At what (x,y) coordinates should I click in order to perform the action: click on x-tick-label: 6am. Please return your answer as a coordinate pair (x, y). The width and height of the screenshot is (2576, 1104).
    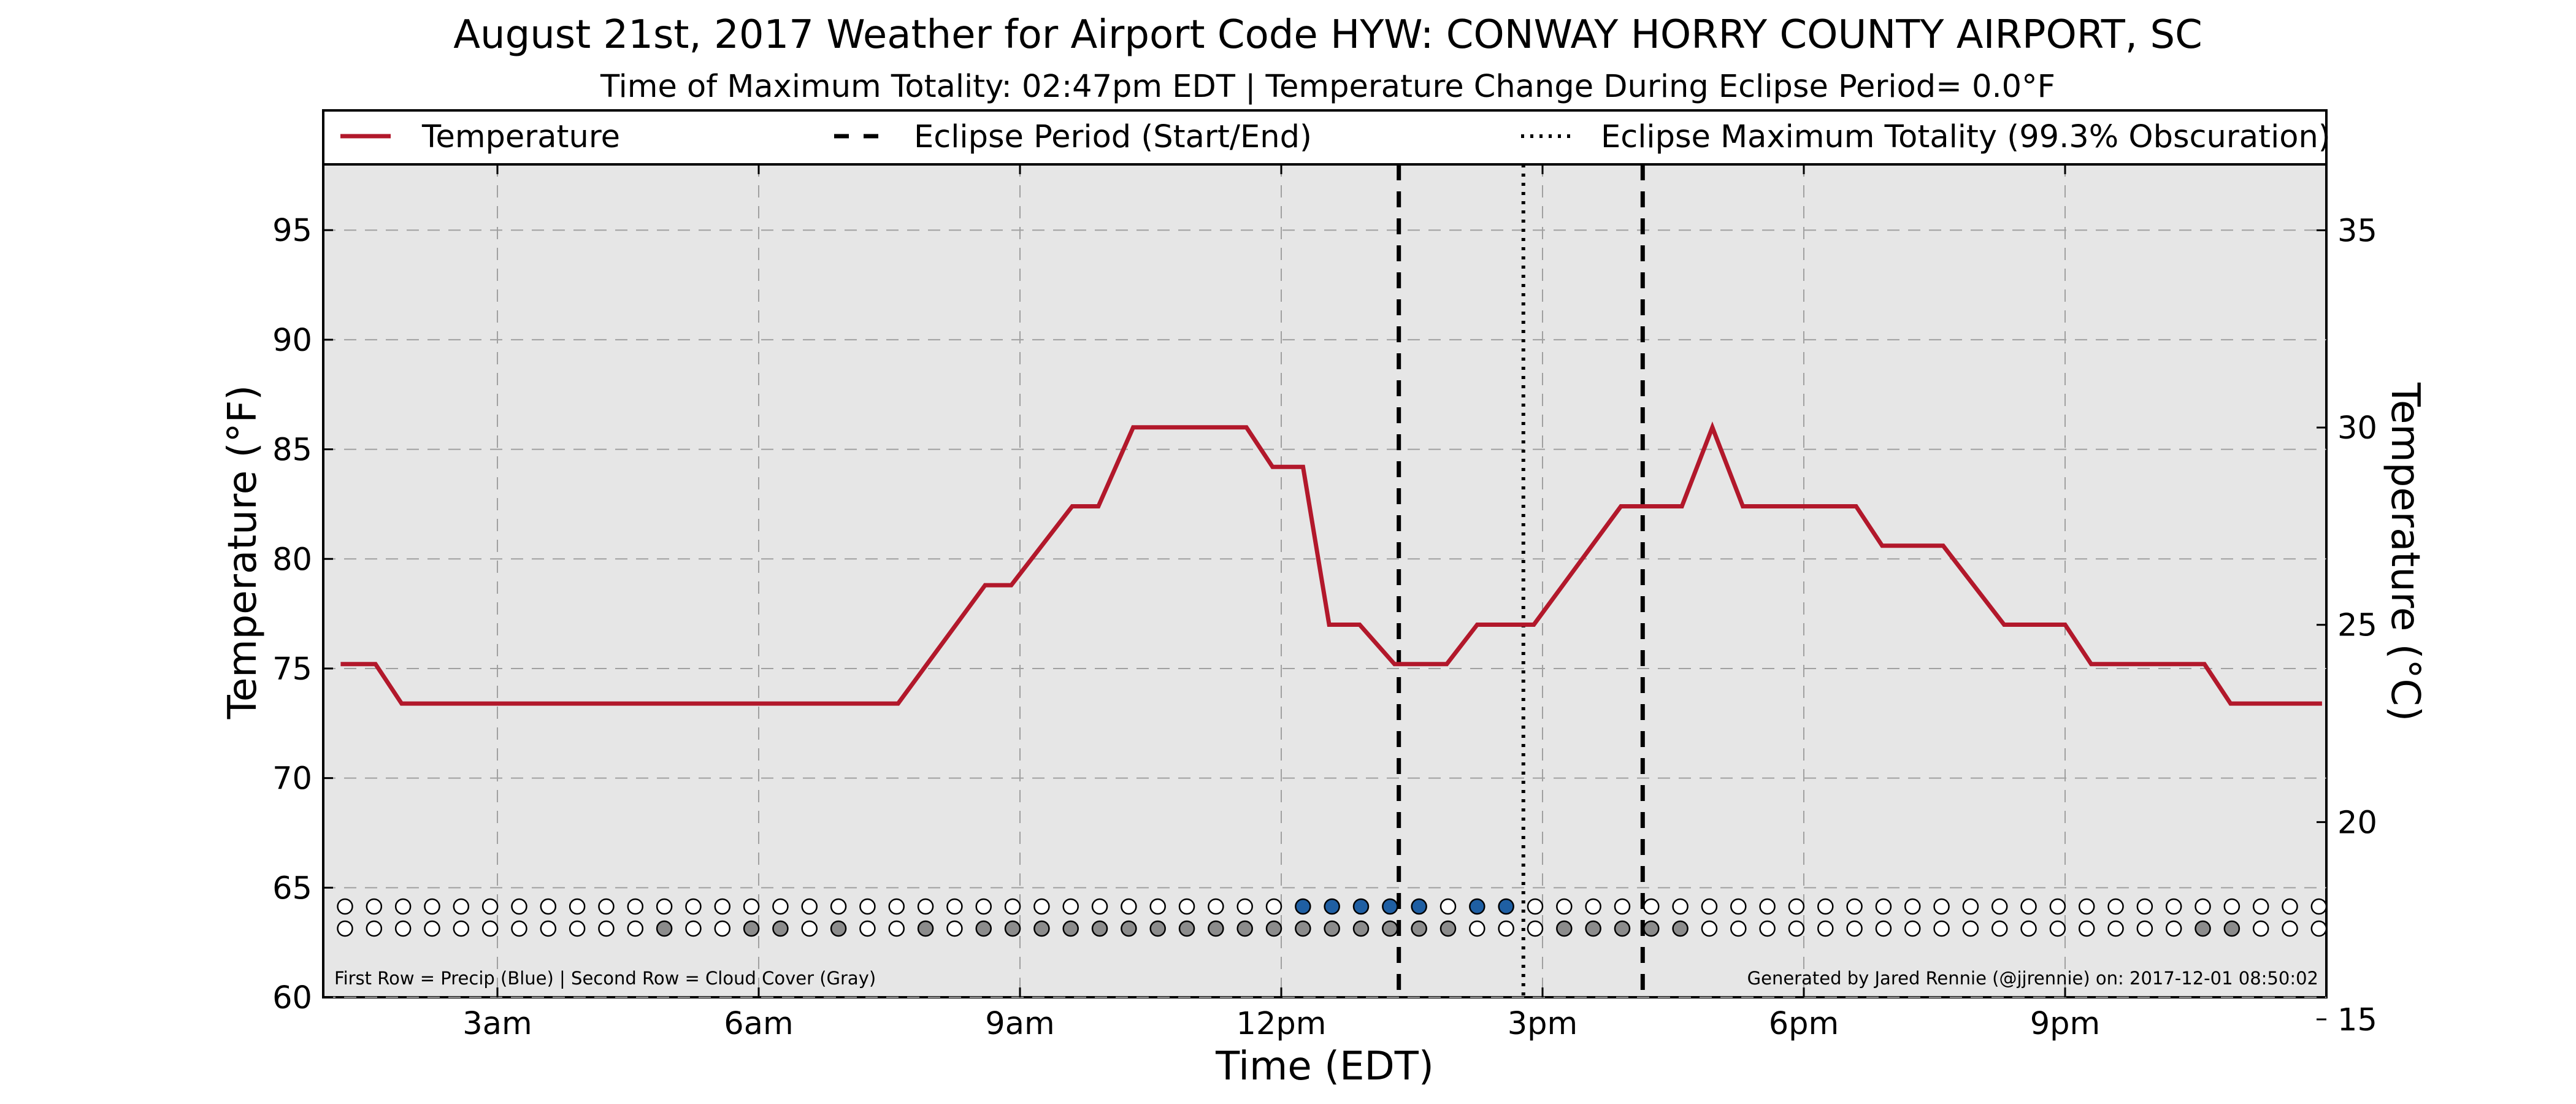
    Looking at the image, I should click on (758, 1024).